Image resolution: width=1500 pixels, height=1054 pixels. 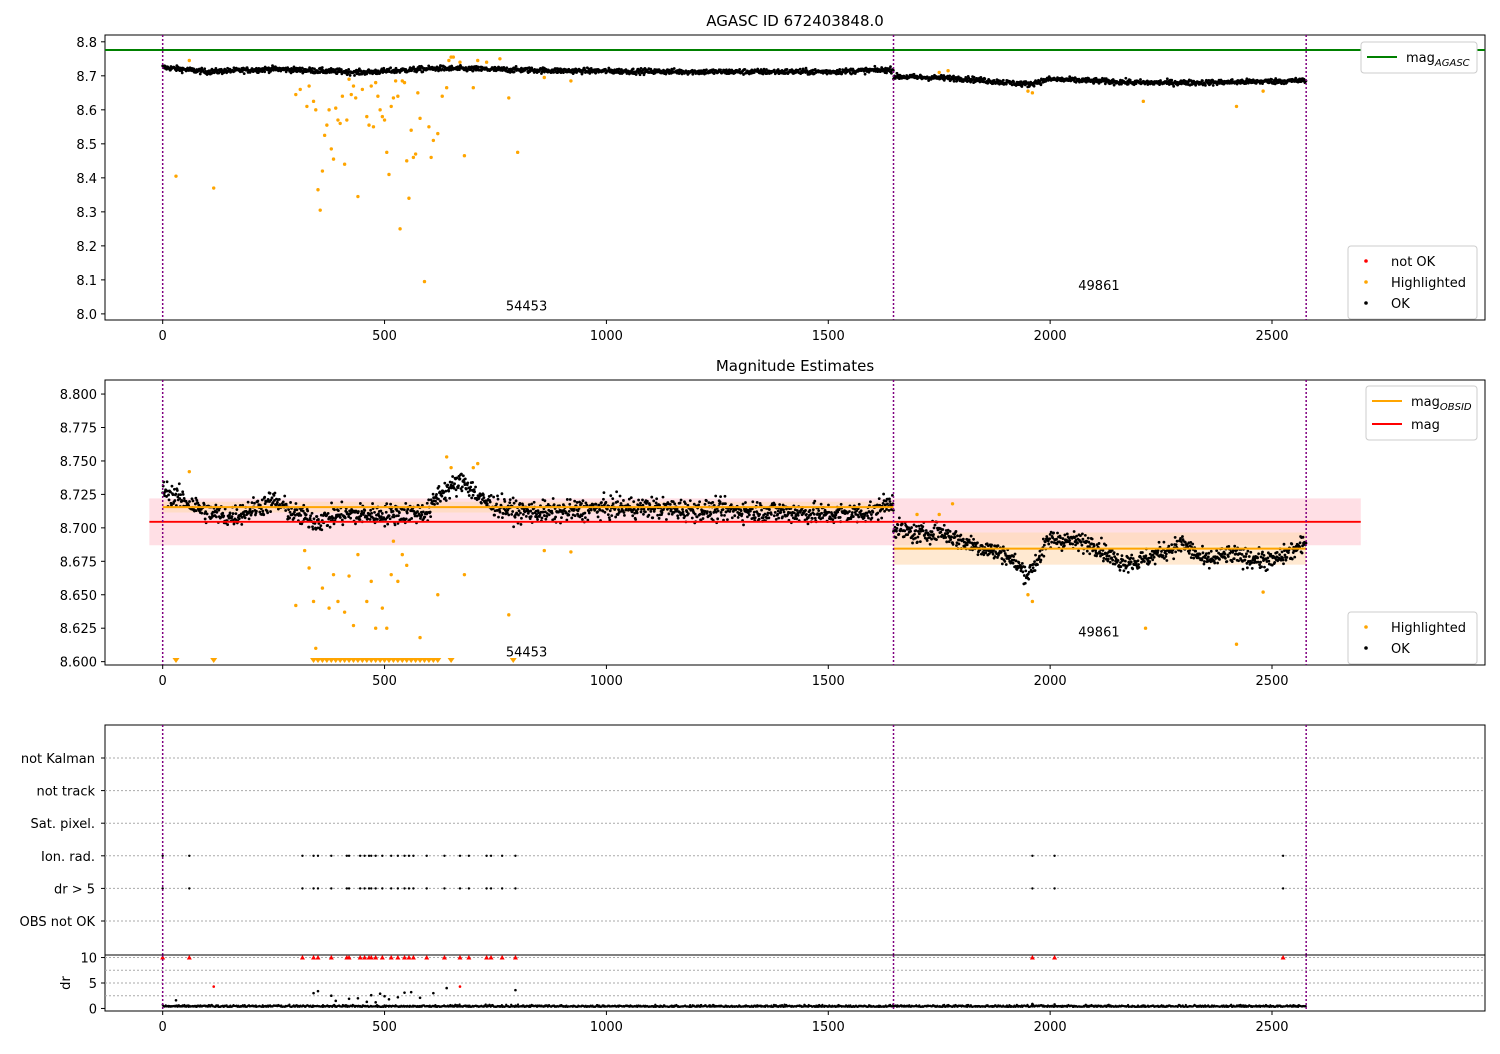 I want to click on magnitude-plot-title: Magnitude Estimates, so click(x=795, y=366).